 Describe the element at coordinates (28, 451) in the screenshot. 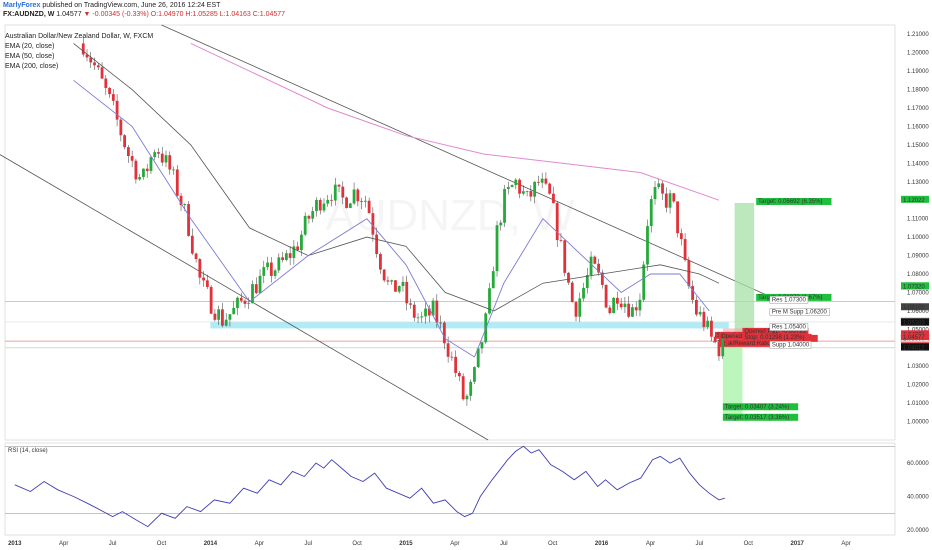

I see `rsi-title: RSI (14, close)` at that location.